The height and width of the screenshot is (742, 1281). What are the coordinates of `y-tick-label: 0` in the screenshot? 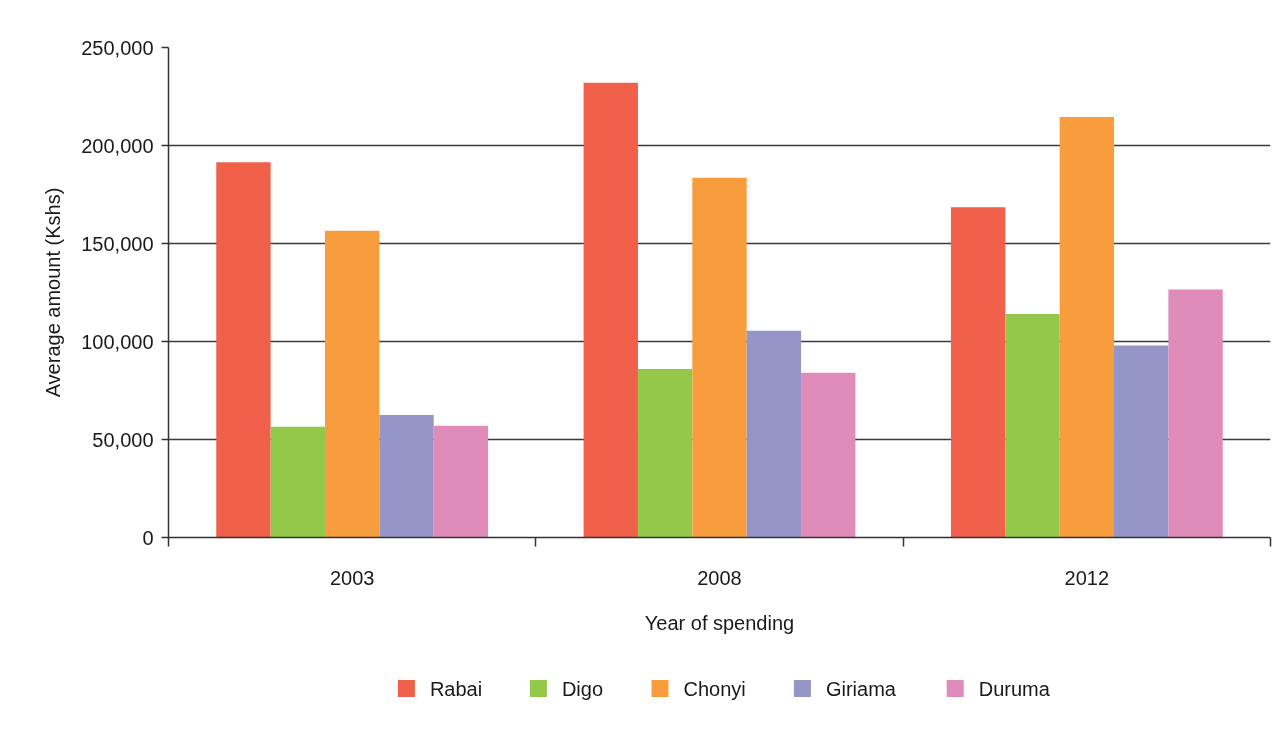 It's located at (148, 537).